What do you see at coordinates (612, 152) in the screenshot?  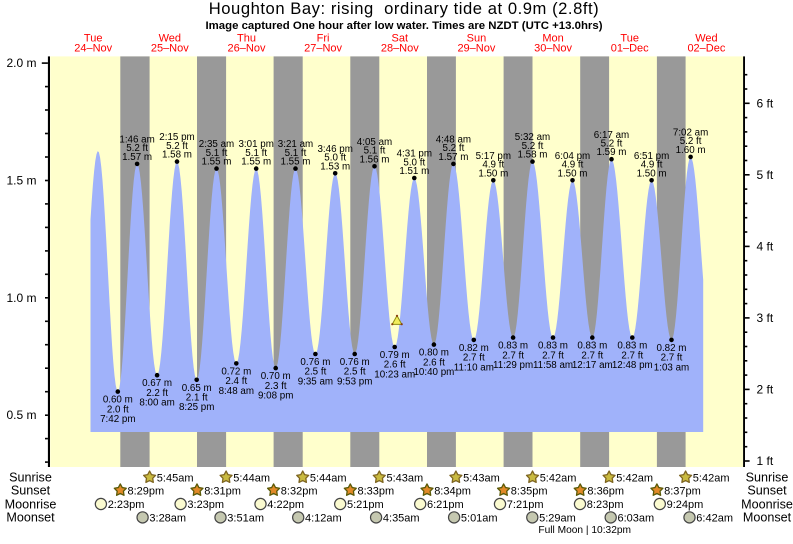 I see `svg-text: 1.59 m` at bounding box center [612, 152].